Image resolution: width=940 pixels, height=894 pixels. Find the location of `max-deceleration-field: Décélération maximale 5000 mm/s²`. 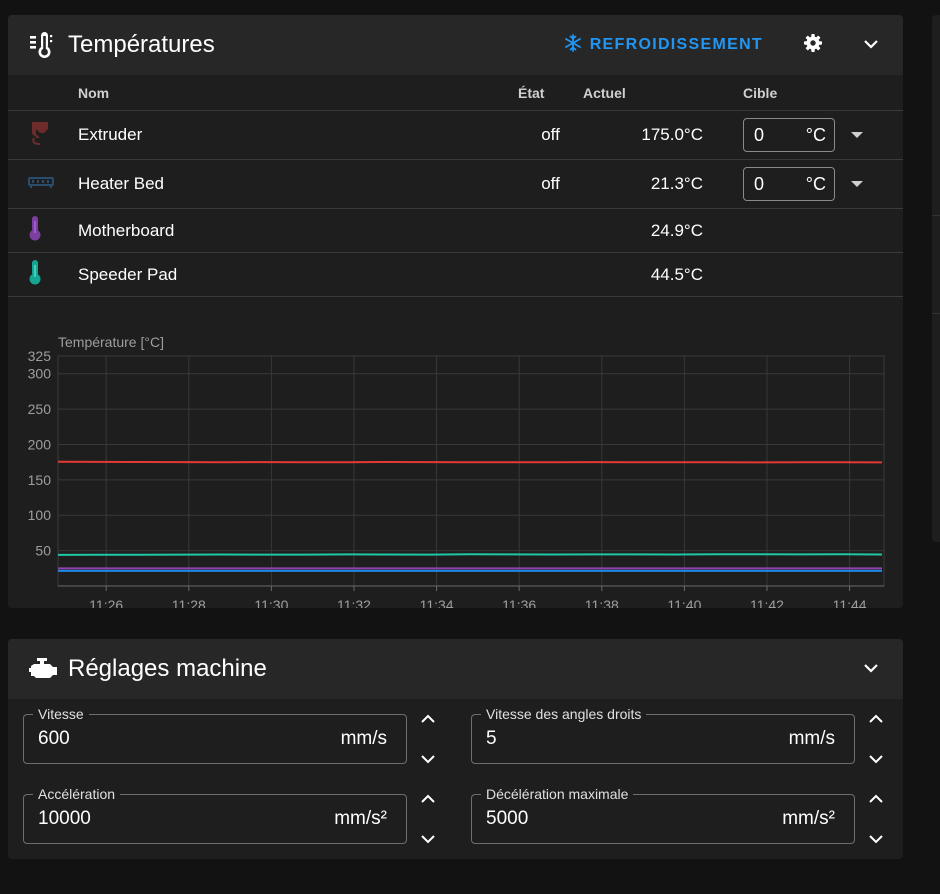

max-deceleration-field: Décélération maximale 5000 mm/s² is located at coordinates (663, 815).